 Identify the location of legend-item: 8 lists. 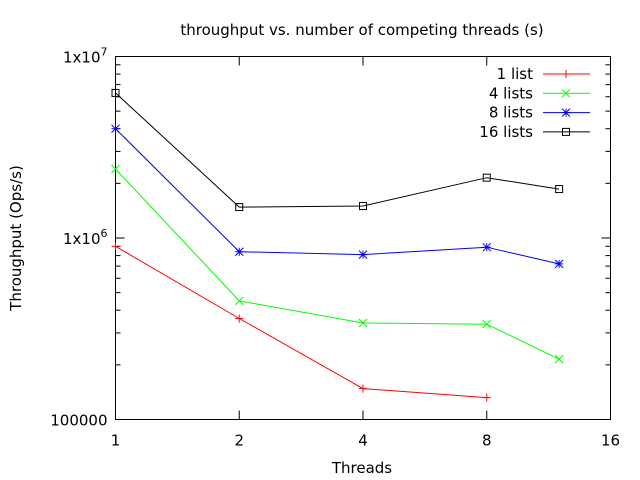
(539, 113).